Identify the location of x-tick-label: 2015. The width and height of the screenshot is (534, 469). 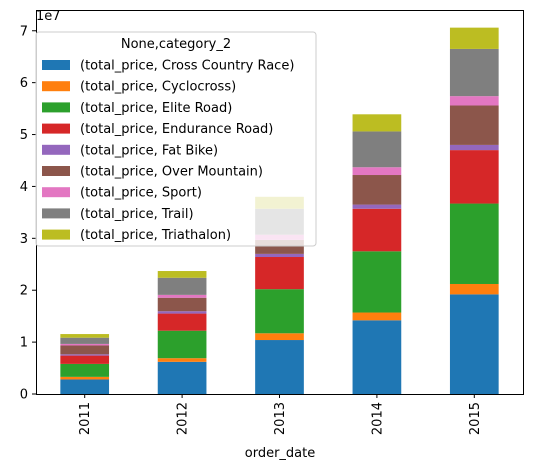
(475, 418).